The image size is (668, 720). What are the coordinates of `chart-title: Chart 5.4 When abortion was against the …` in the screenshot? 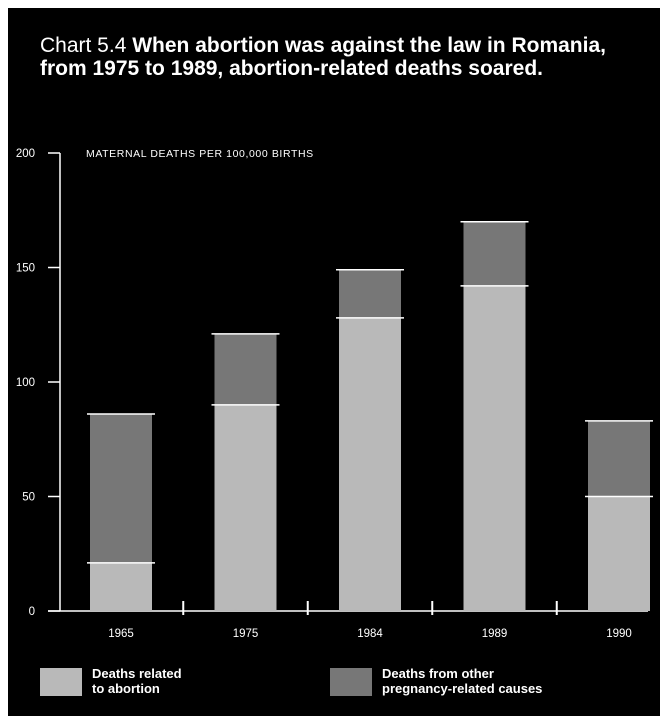 It's located at (335, 57).